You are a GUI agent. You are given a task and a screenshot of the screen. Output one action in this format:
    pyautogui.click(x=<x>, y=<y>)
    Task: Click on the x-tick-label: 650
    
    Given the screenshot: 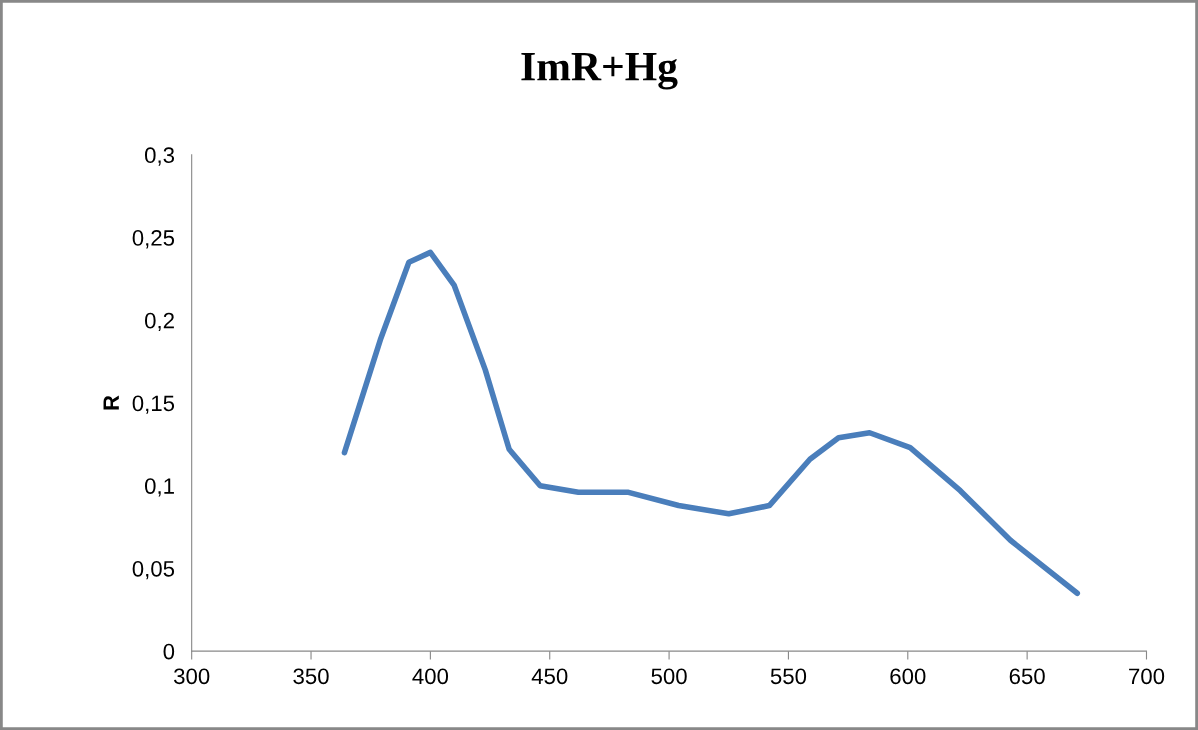 What is the action you would take?
    pyautogui.click(x=1027, y=676)
    